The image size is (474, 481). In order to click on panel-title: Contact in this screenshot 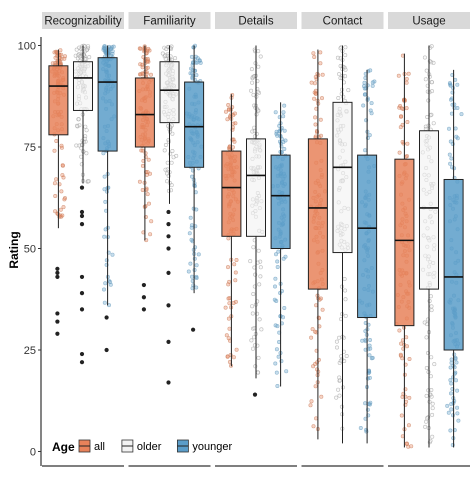, I will do `click(343, 22)`.